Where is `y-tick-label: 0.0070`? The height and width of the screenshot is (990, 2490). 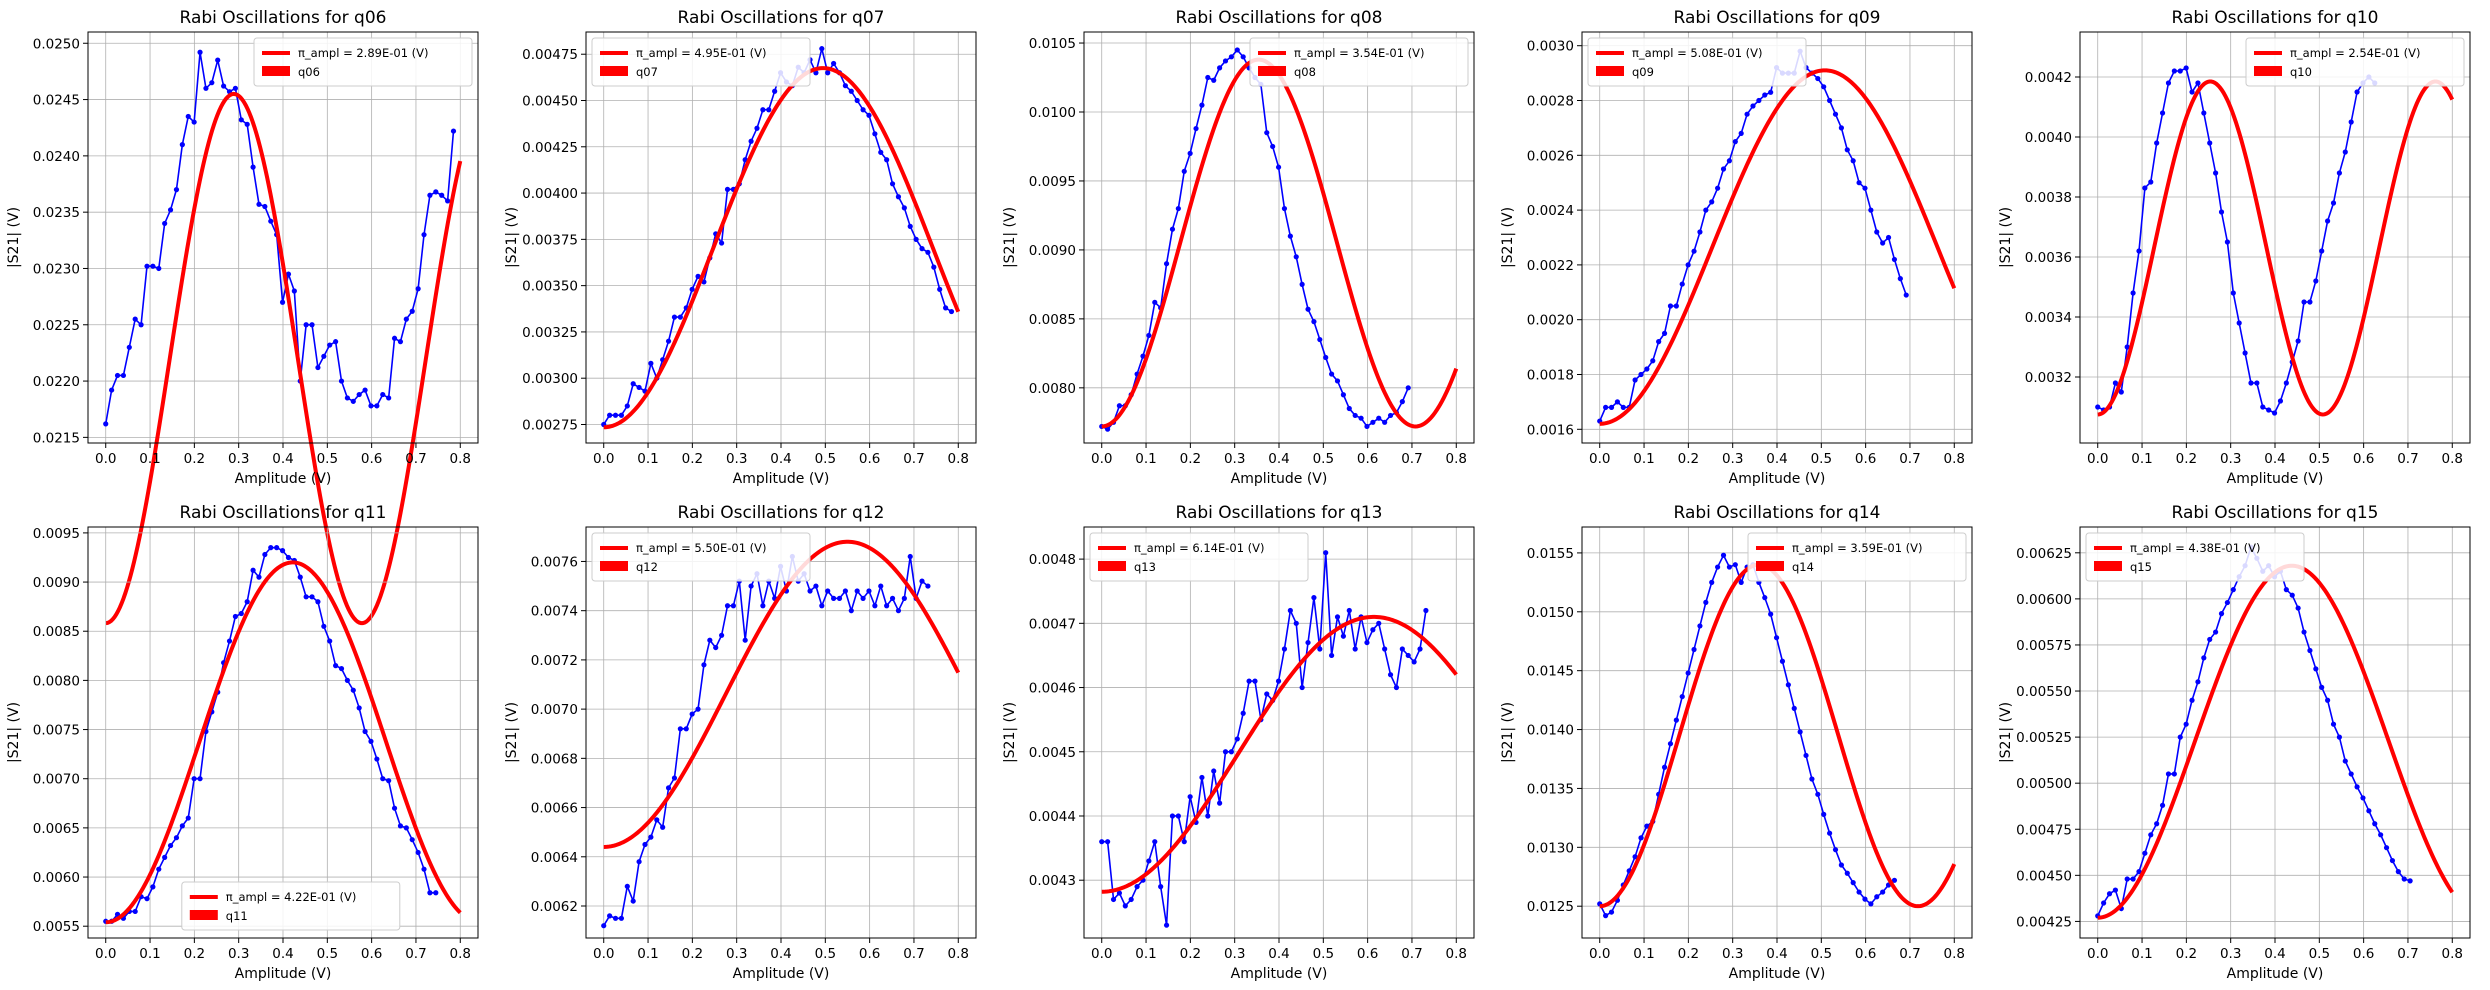 y-tick-label: 0.0070 is located at coordinates (56, 780).